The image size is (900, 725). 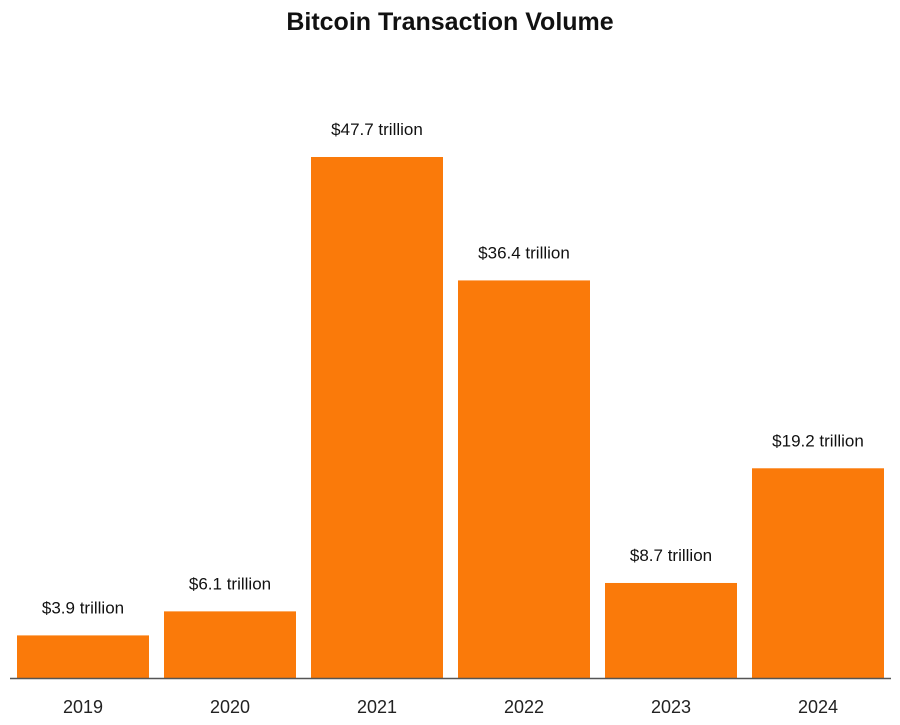 What do you see at coordinates (230, 707) in the screenshot?
I see `x-tick-label: 2020` at bounding box center [230, 707].